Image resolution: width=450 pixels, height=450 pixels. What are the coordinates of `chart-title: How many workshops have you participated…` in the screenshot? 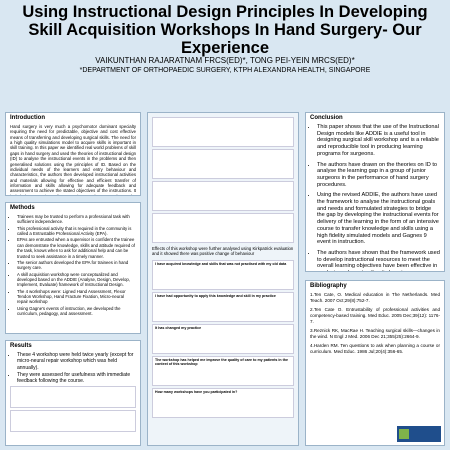 It's located at (196, 391).